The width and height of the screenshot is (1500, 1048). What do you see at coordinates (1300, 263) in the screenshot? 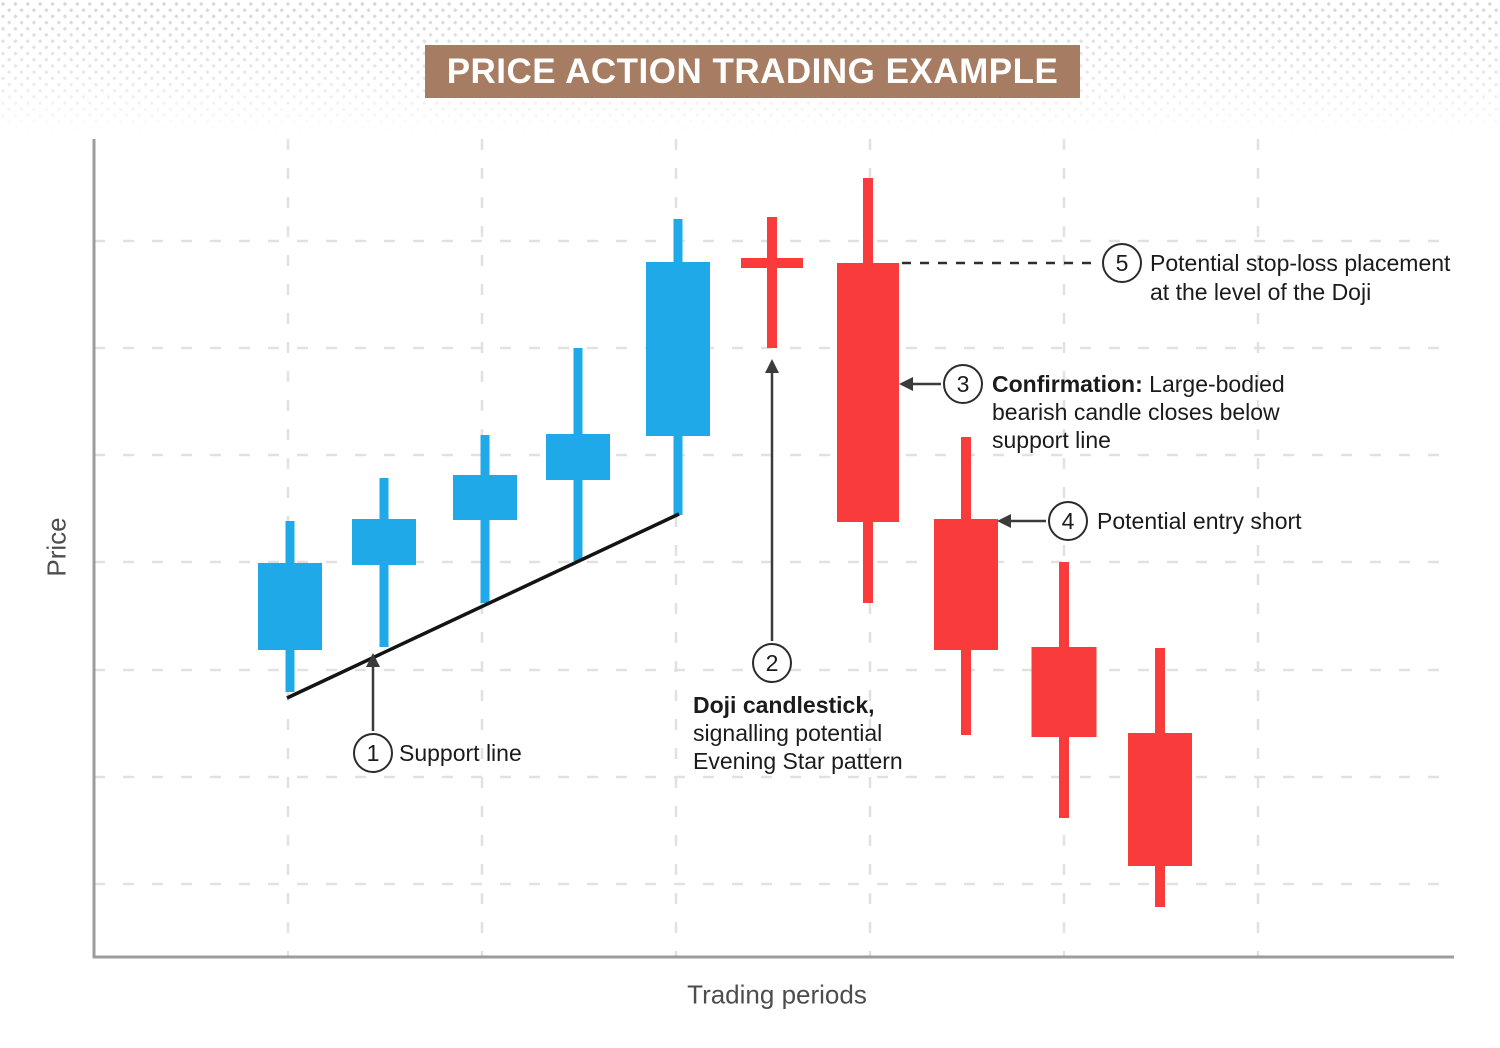
I see `label-line: Potential stop-loss placement` at bounding box center [1300, 263].